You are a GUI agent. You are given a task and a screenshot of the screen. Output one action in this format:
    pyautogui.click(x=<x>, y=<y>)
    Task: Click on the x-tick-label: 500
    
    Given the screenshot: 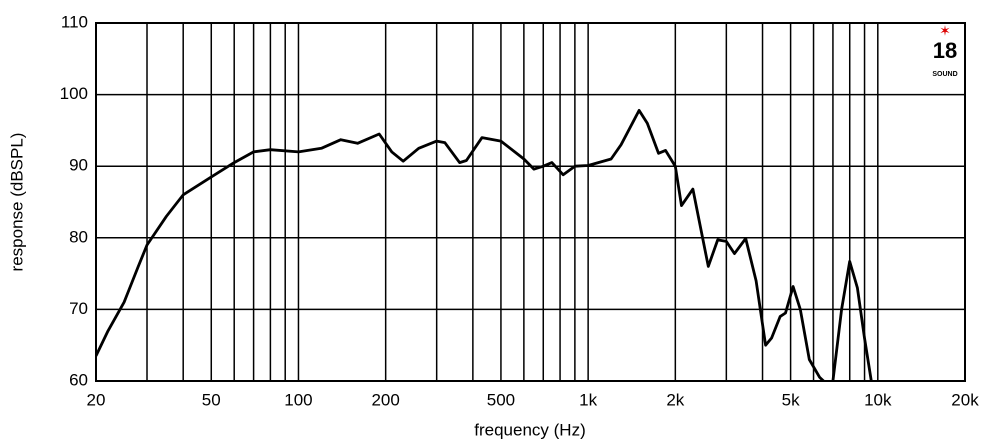 What is the action you would take?
    pyautogui.click(x=501, y=399)
    